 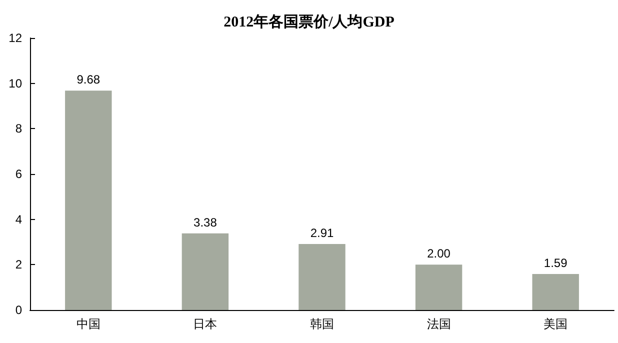 What do you see at coordinates (556, 324) in the screenshot?
I see `x-tick-label: 美国` at bounding box center [556, 324].